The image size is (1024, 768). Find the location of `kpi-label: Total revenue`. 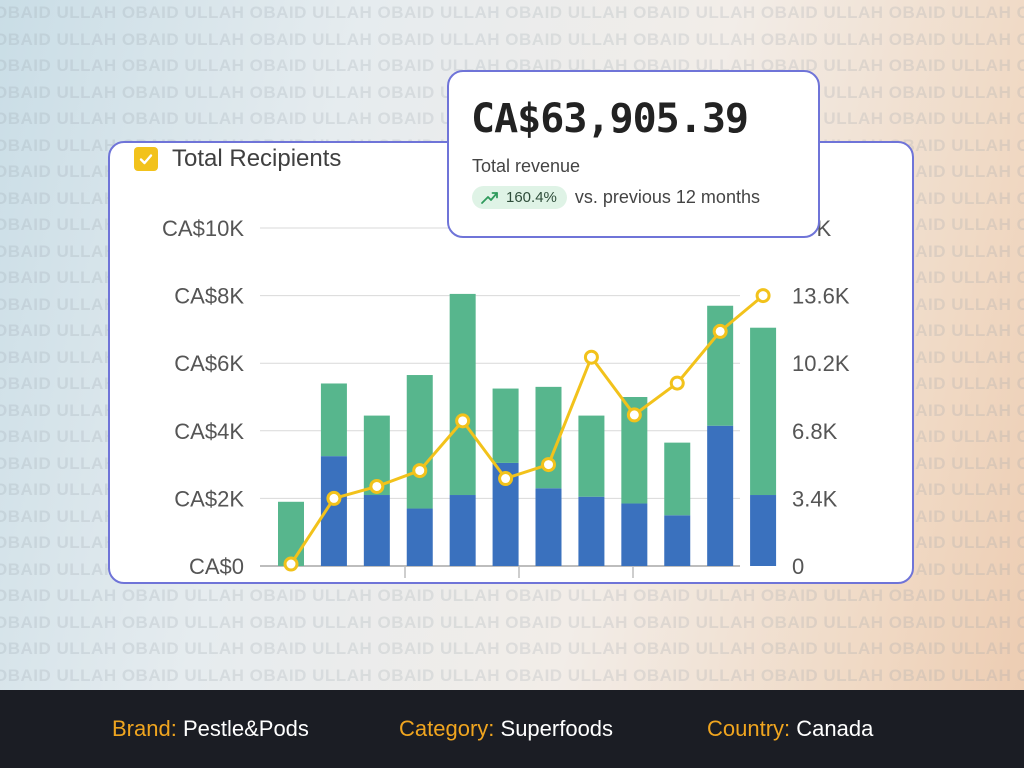

kpi-label: Total revenue is located at coordinates (526, 166).